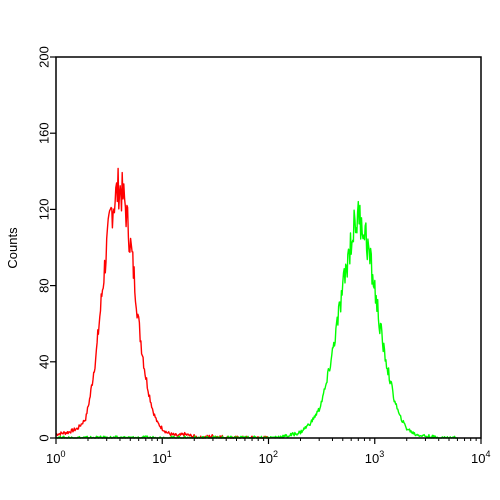  I want to click on x-tick-label: 10⁴, so click(480, 457).